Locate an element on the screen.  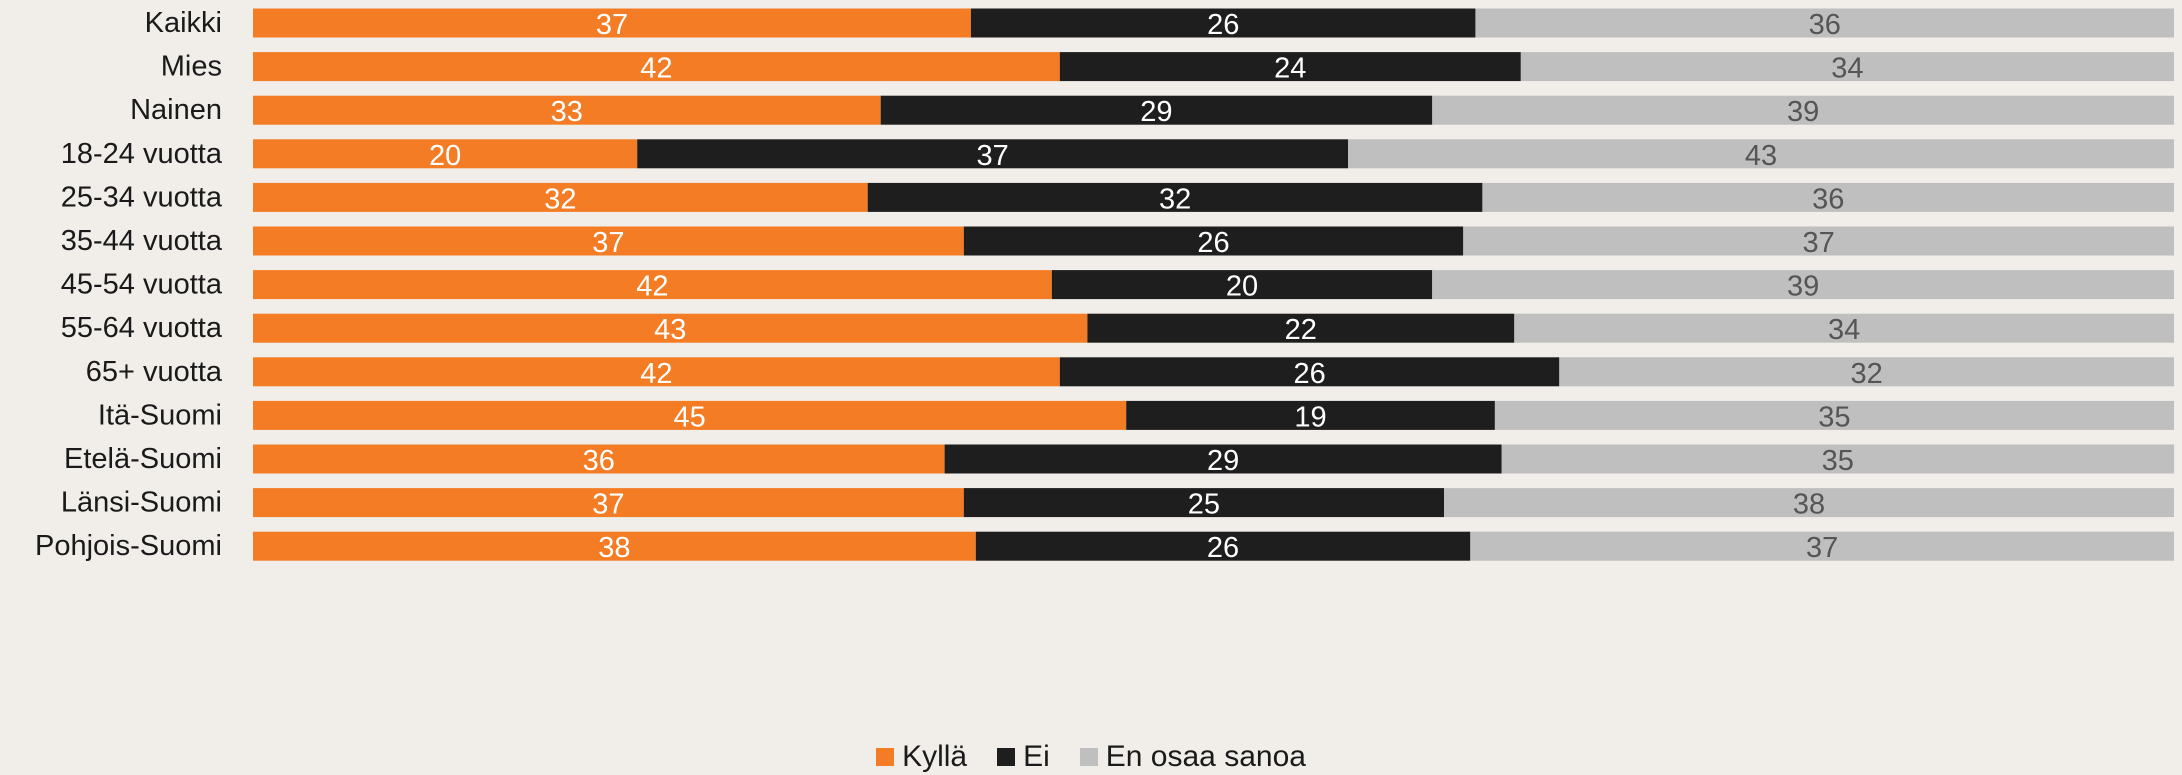
category-label: 35-44 vuotta is located at coordinates (142, 241).